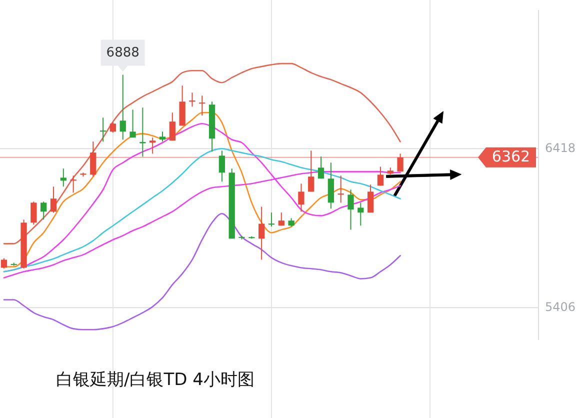 This screenshot has height=418, width=583. I want to click on y-tick-label: 5406, so click(560, 307).